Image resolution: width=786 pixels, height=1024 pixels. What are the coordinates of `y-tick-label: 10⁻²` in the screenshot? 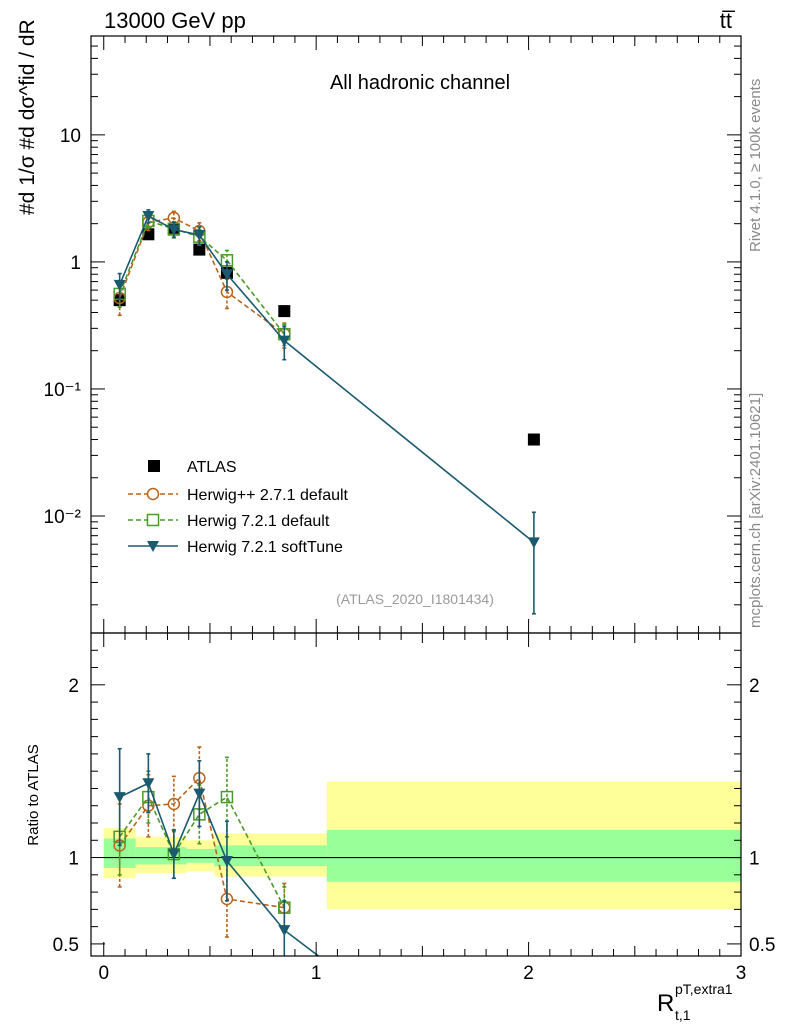 It's located at (63, 517).